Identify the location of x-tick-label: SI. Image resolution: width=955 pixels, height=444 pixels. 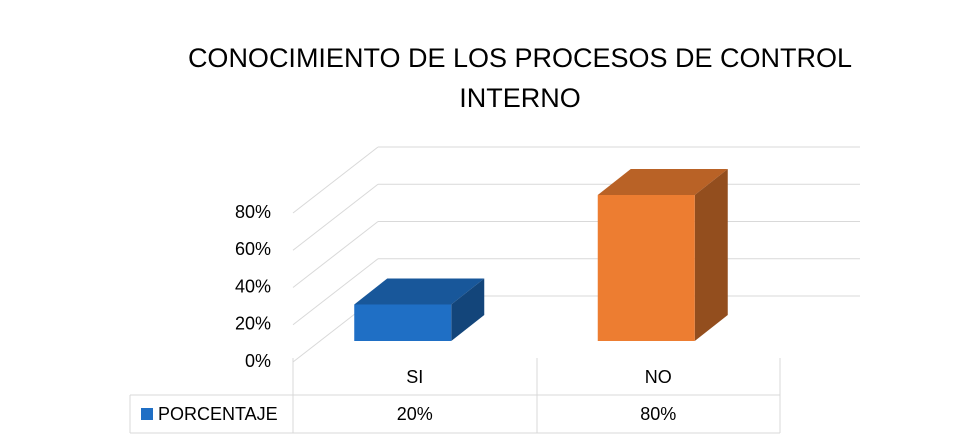
(414, 377).